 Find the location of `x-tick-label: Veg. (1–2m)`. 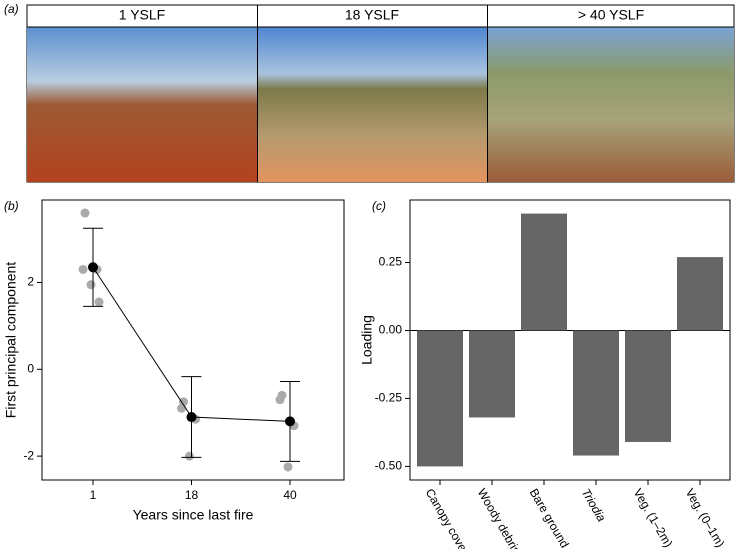

x-tick-label: Veg. (1–2m) is located at coordinates (653, 517).